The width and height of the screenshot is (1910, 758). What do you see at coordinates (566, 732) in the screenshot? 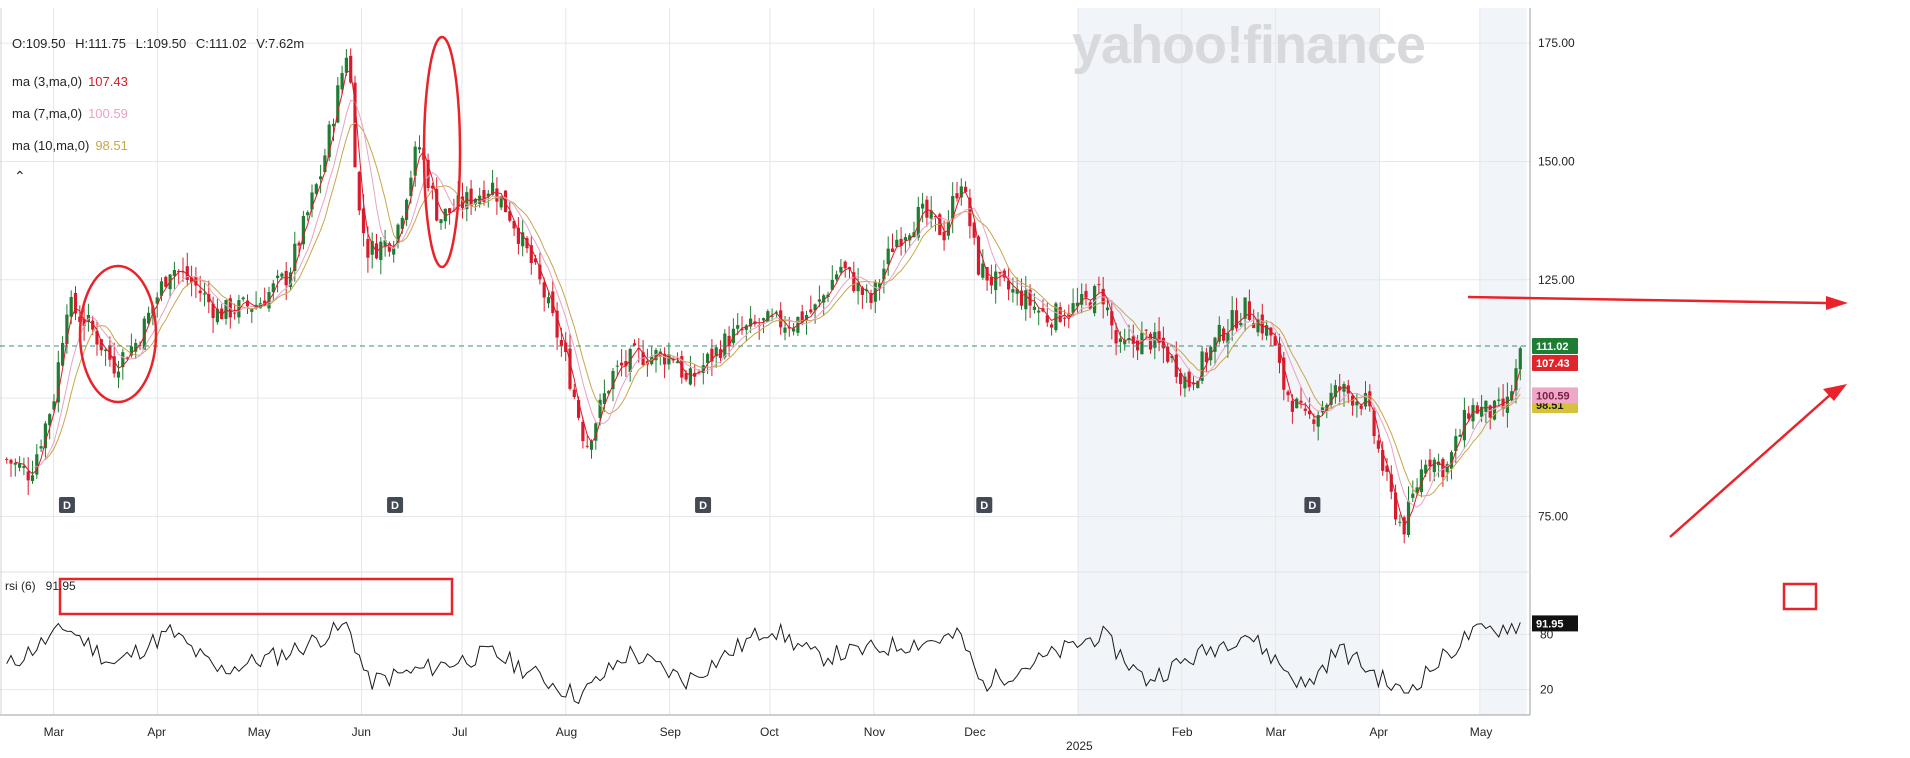
I see `x-tick-label: Aug` at bounding box center [566, 732].